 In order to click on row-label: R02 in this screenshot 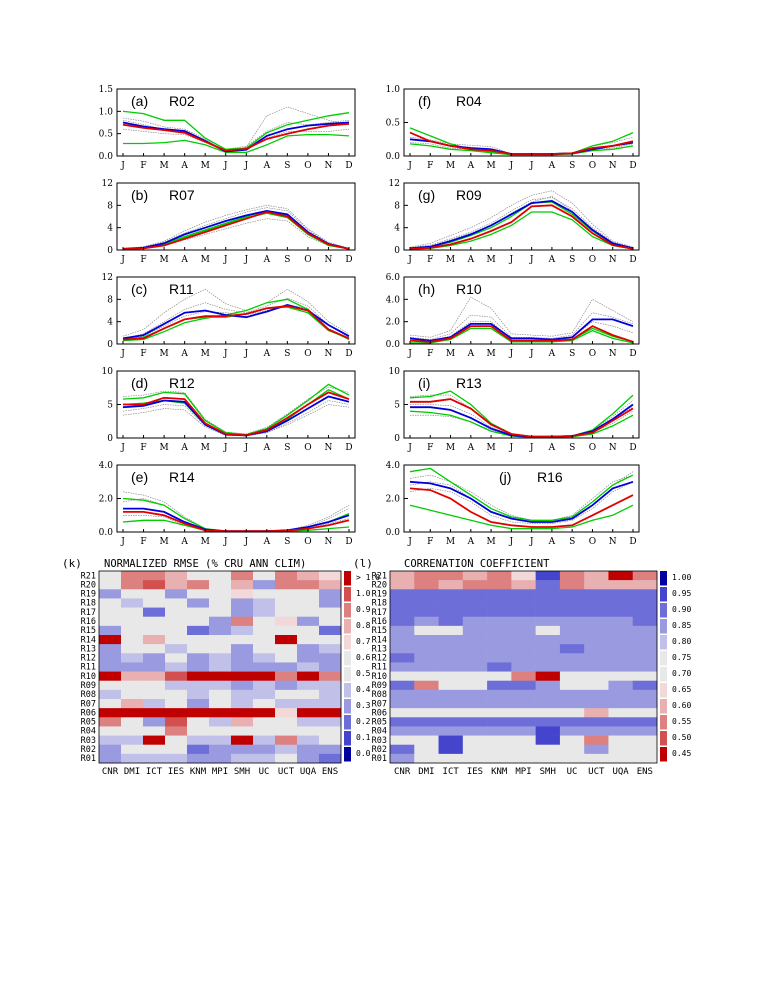, I will do `click(379, 750)`.